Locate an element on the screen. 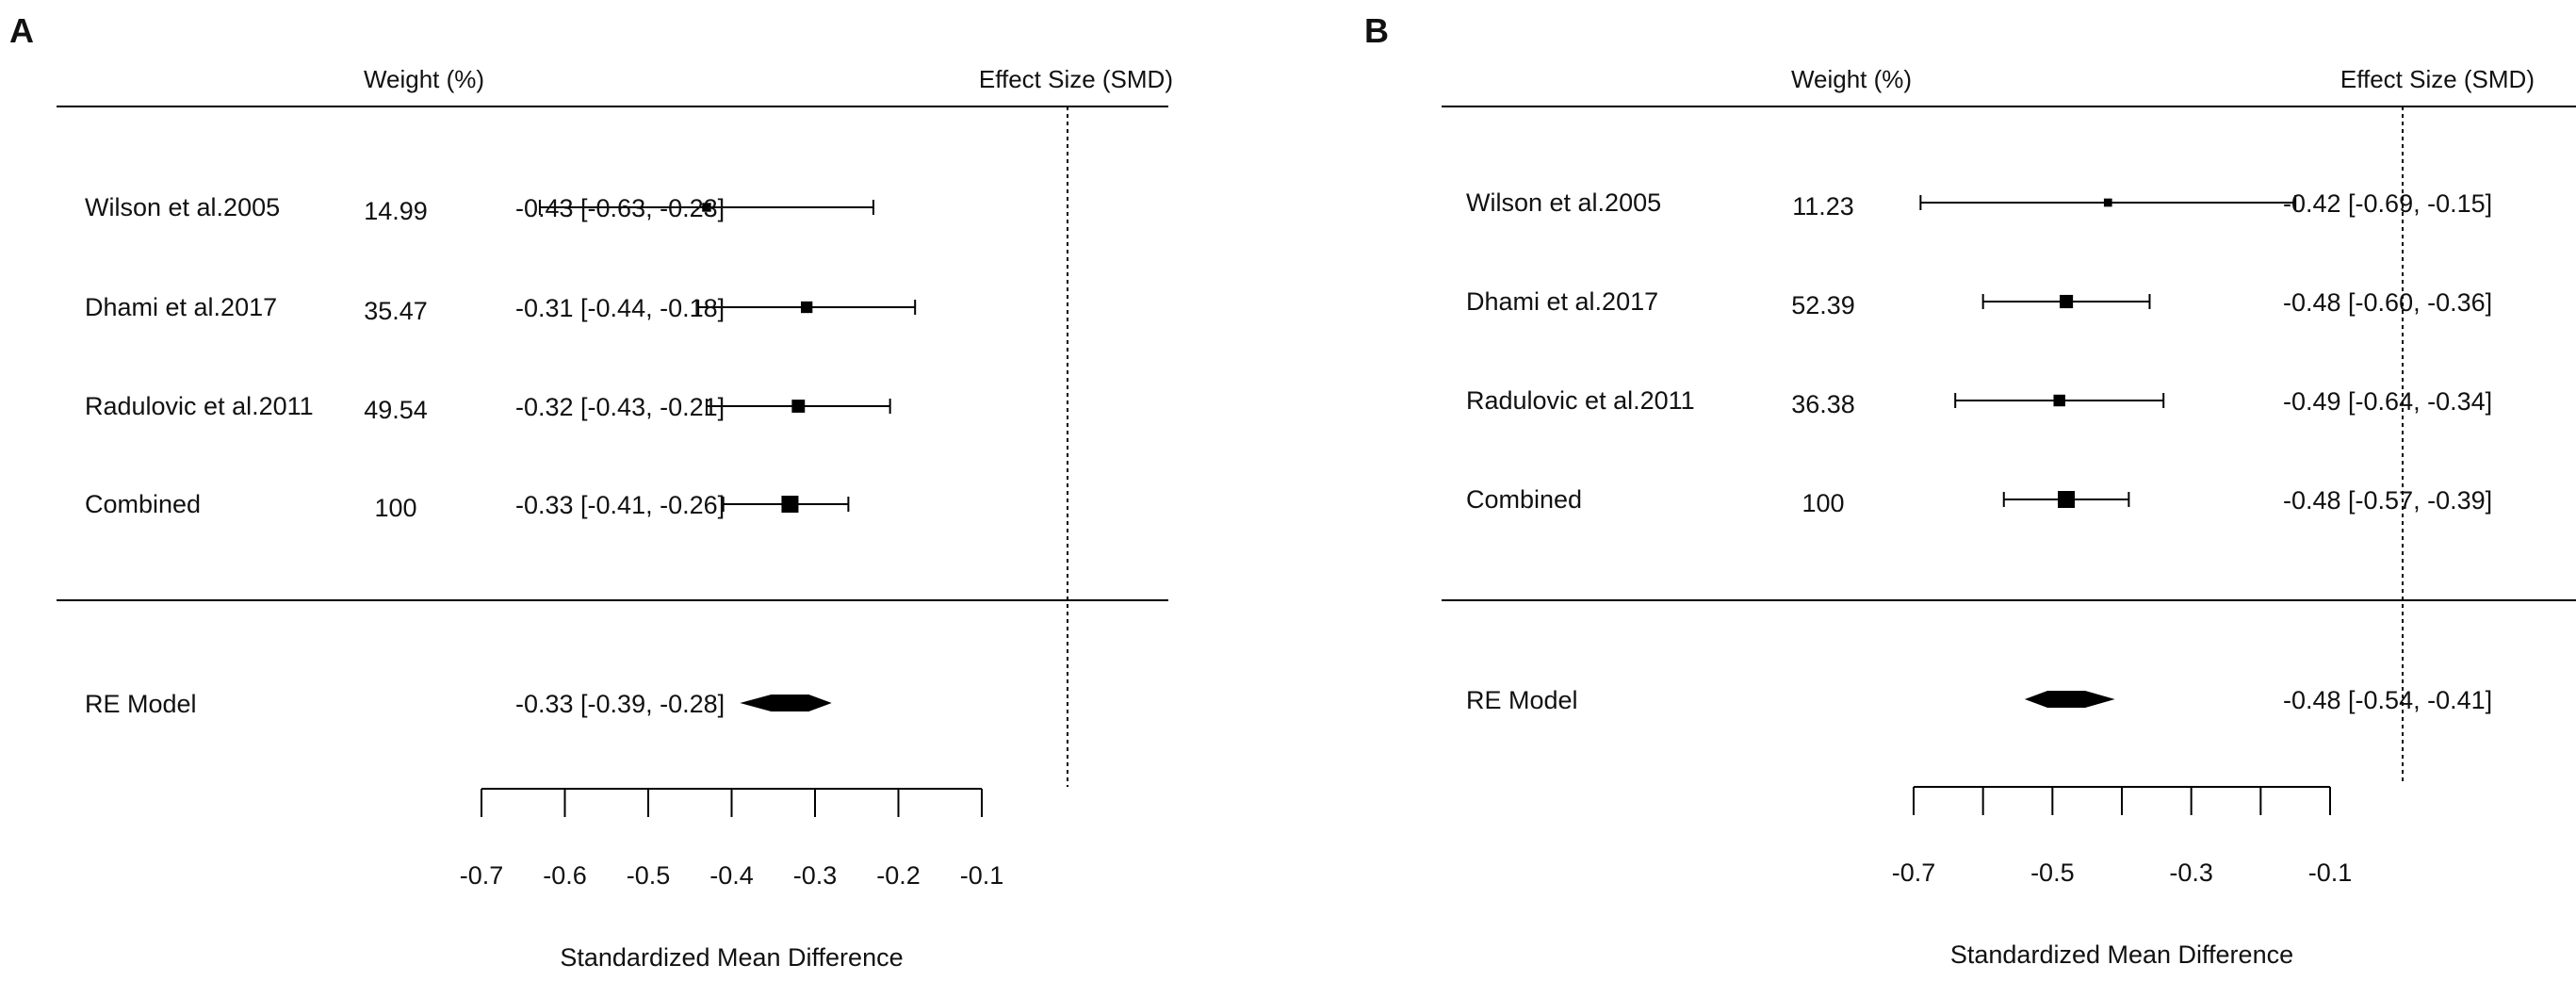 The height and width of the screenshot is (981, 2576). effect-size-label: -0.48 [-0.57, -0.39] is located at coordinates (2387, 500).